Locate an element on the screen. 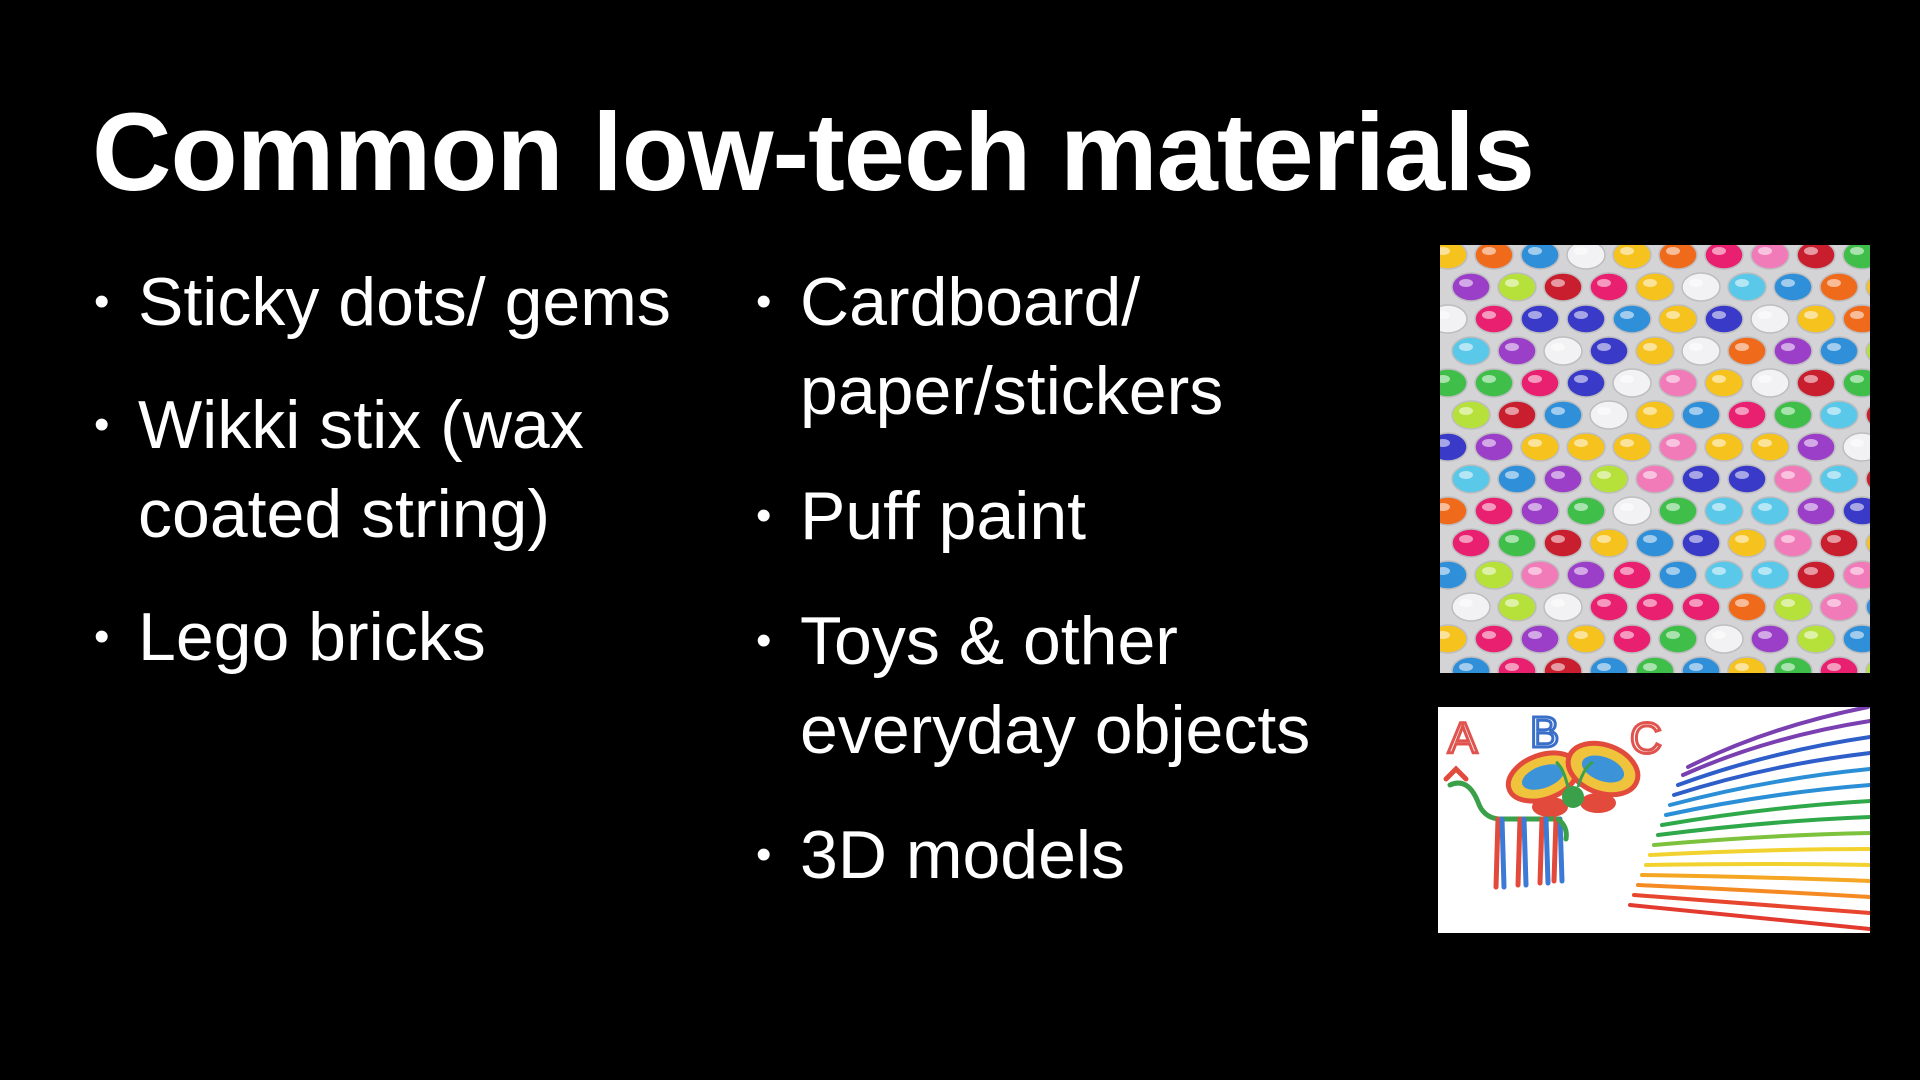 The width and height of the screenshot is (1920, 1080). butterfly-figure is located at coordinates (1573, 778).